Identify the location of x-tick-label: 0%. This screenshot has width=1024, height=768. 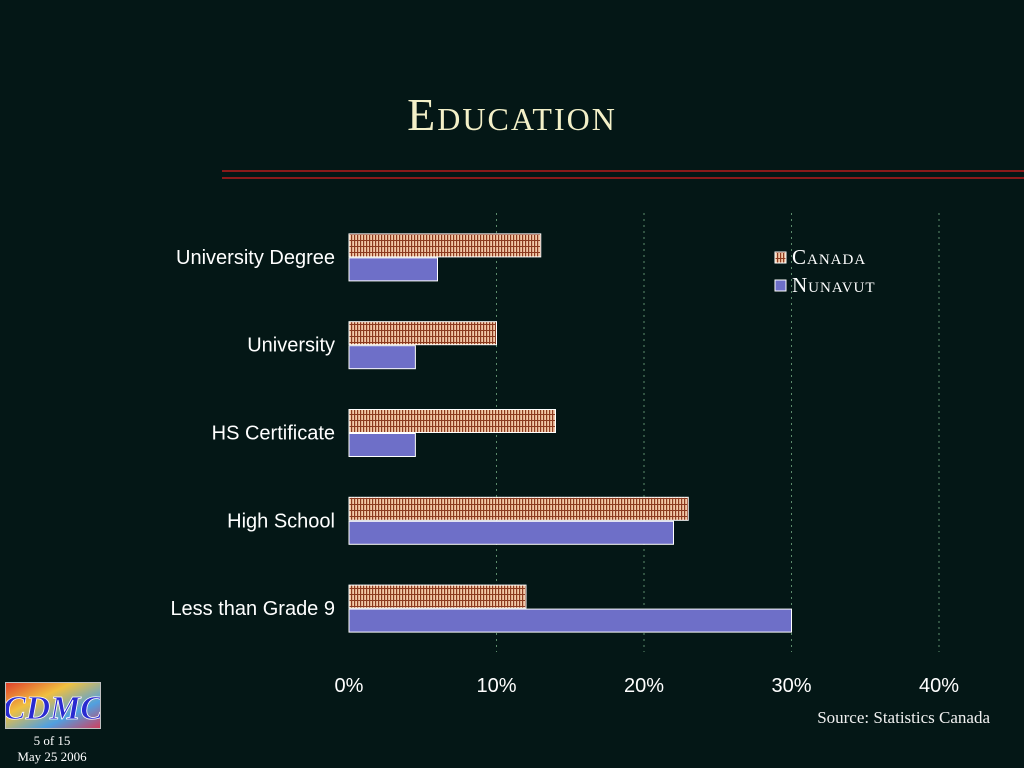
(349, 686).